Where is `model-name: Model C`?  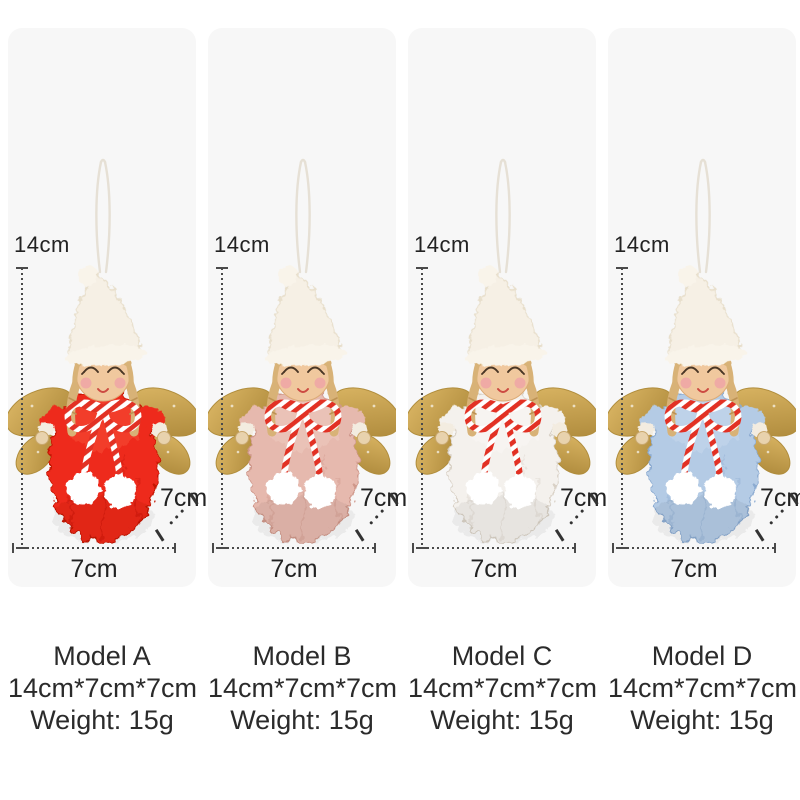 model-name: Model C is located at coordinates (502, 656).